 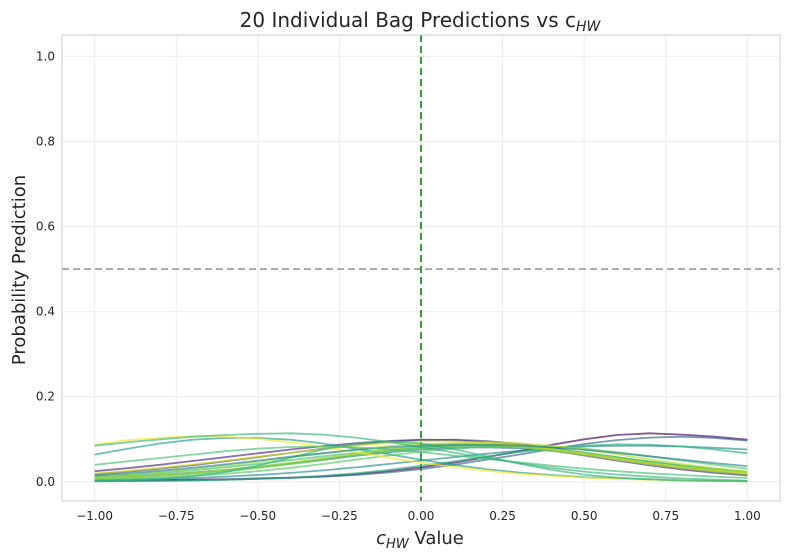 What do you see at coordinates (747, 516) in the screenshot?
I see `x-tick-label: 1.00` at bounding box center [747, 516].